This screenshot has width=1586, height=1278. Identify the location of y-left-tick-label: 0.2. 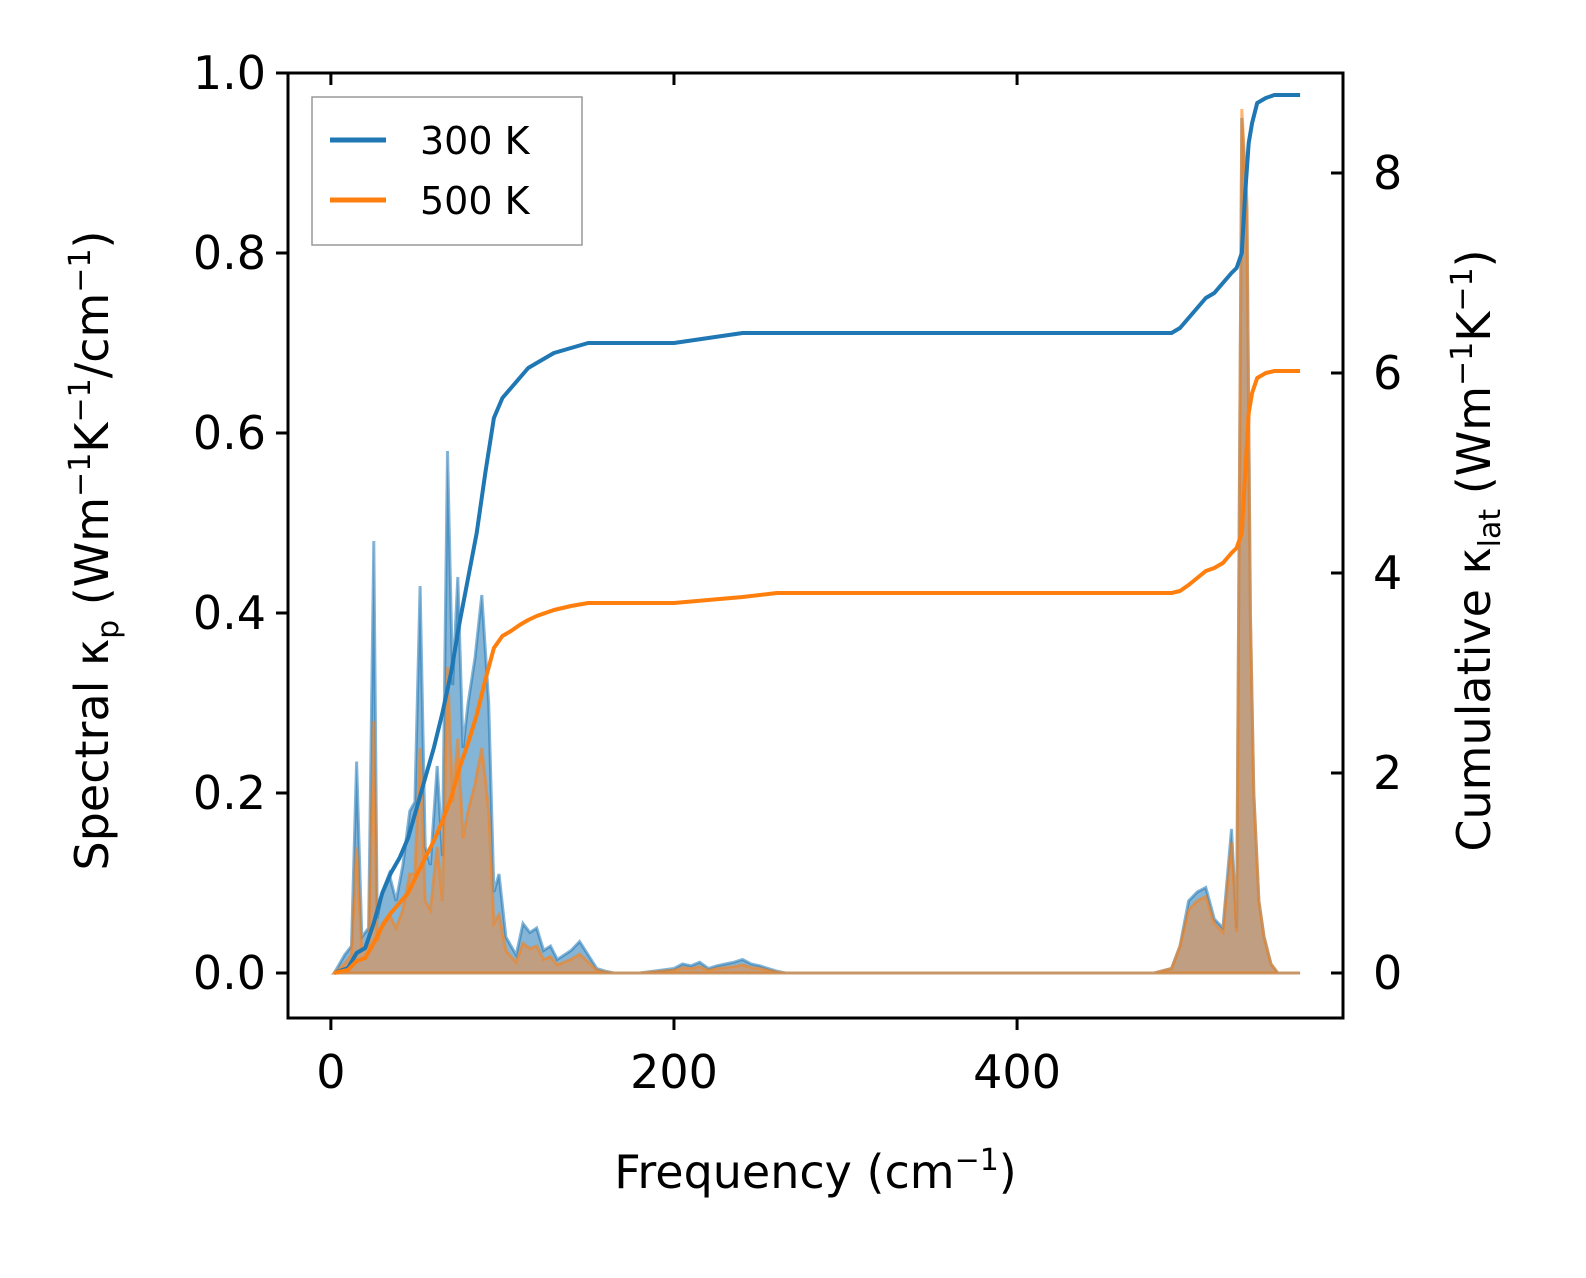
(229, 793).